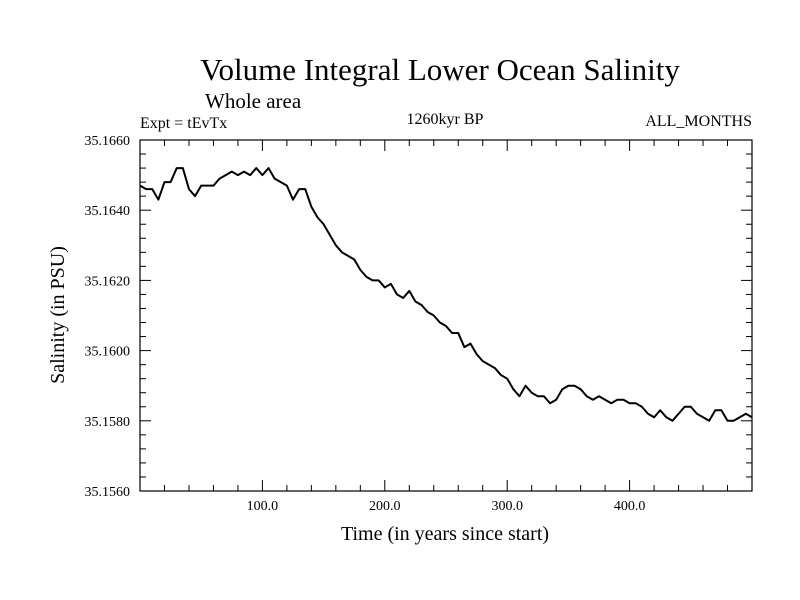 The height and width of the screenshot is (600, 800). I want to click on x-axis-label: Time (in years since start), so click(445, 534).